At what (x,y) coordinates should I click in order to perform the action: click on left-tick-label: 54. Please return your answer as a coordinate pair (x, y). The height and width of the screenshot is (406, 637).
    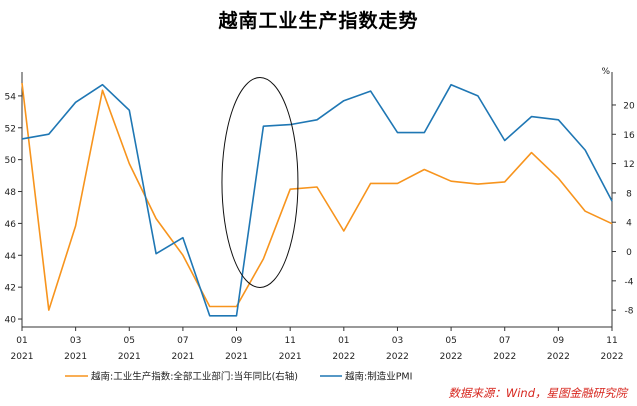
    Looking at the image, I should click on (11, 97).